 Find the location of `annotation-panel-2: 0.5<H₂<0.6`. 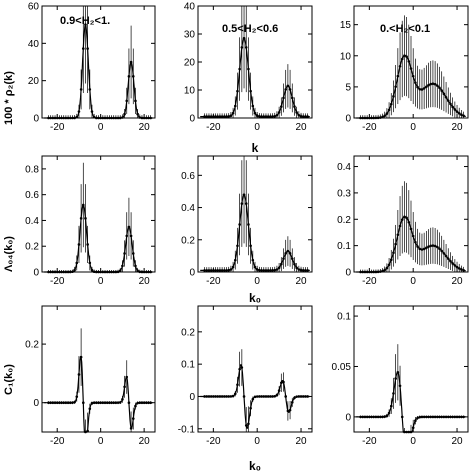

annotation-panel-2: 0.5<H₂<0.6 is located at coordinates (250, 29).